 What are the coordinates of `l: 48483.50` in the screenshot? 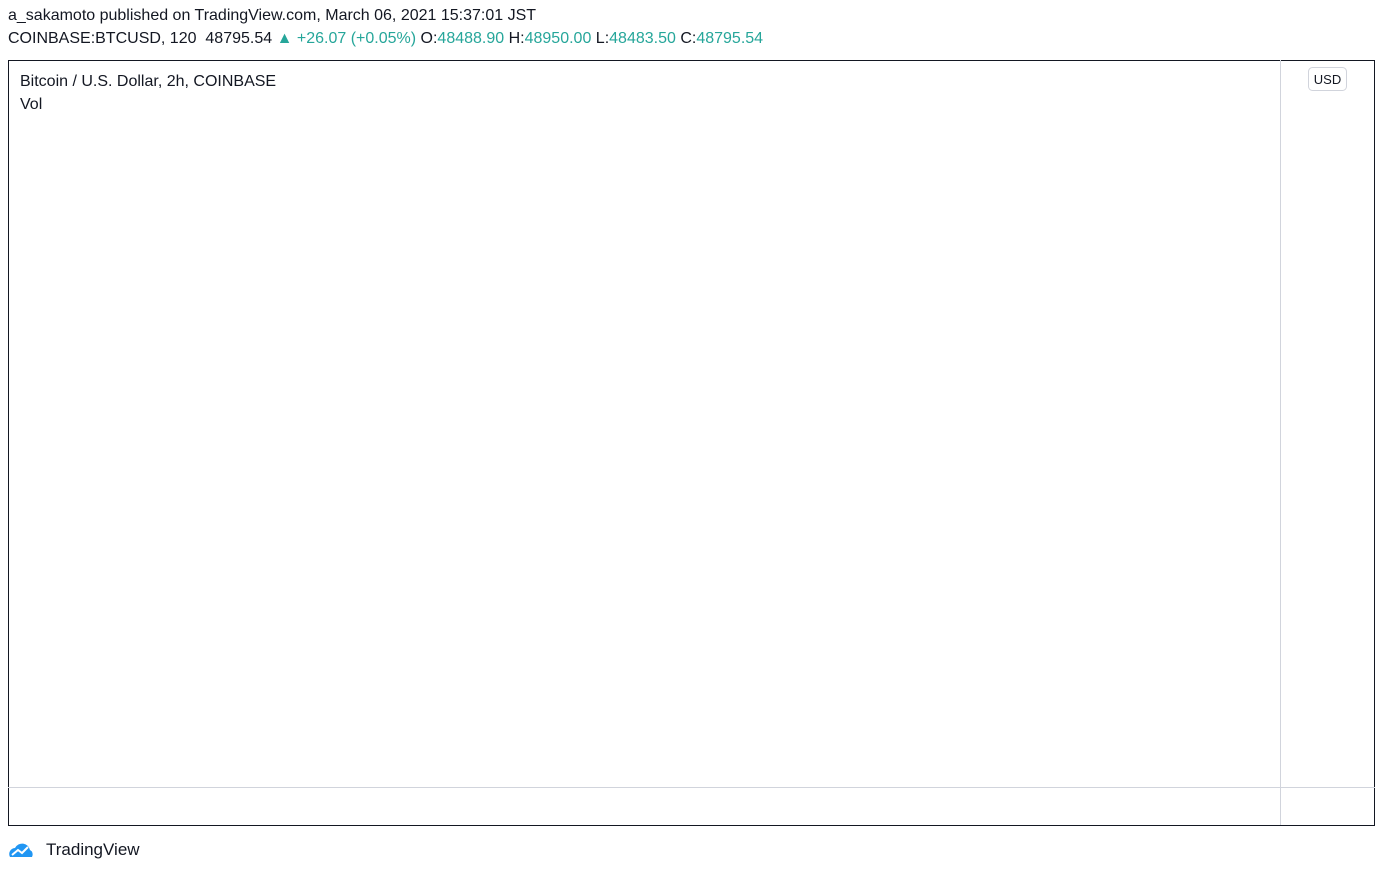 It's located at (642, 38).